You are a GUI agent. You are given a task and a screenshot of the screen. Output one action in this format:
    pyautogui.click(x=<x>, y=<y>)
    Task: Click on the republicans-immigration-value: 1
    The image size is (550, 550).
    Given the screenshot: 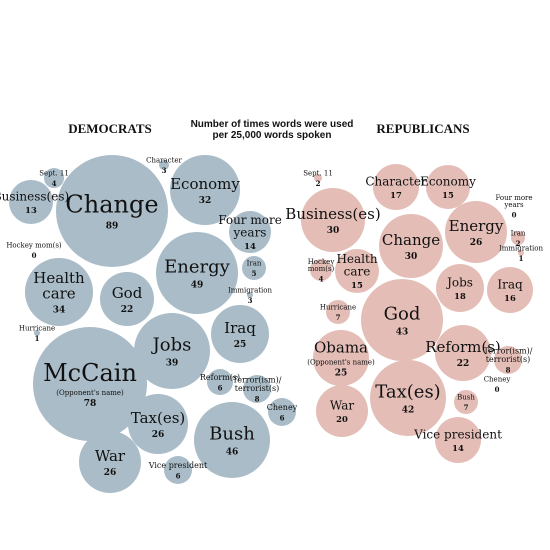 What is the action you would take?
    pyautogui.click(x=521, y=258)
    